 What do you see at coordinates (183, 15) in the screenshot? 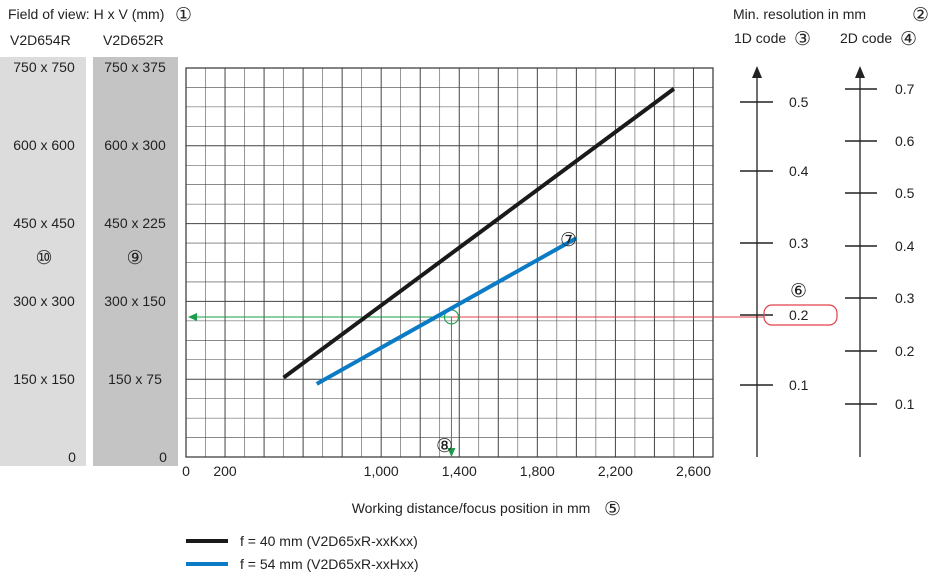
I see `marker-1: ①` at bounding box center [183, 15].